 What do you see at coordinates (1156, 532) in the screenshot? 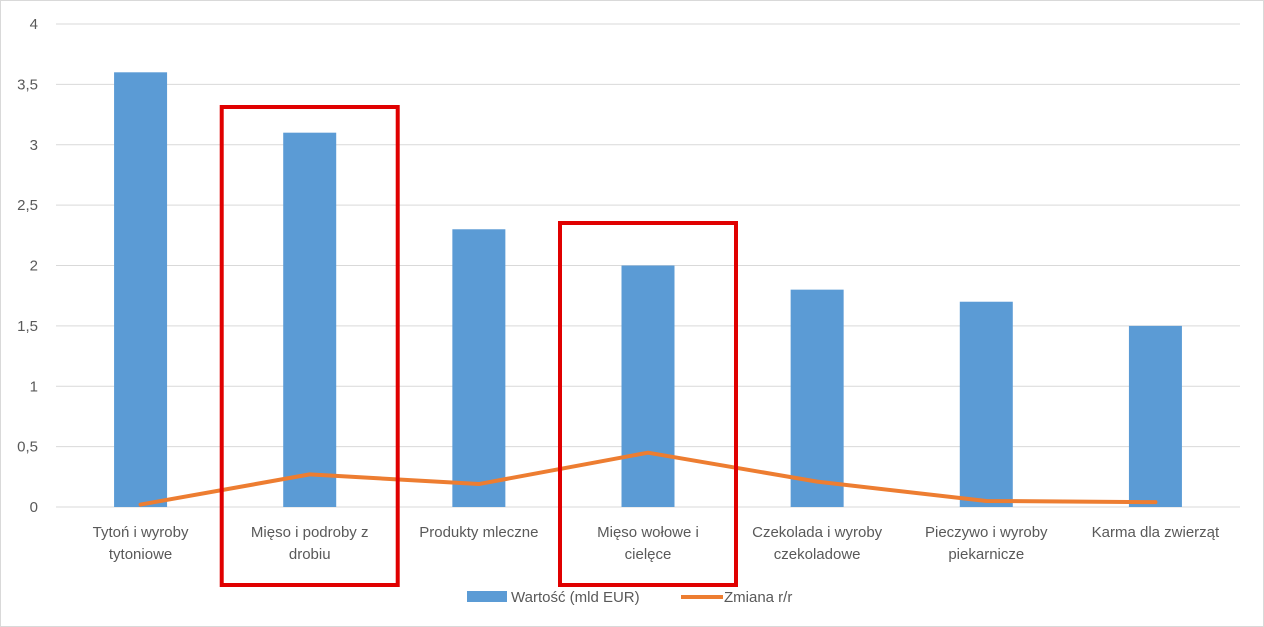
I see `x-tick-label: Karma dla zwierząt` at bounding box center [1156, 532].